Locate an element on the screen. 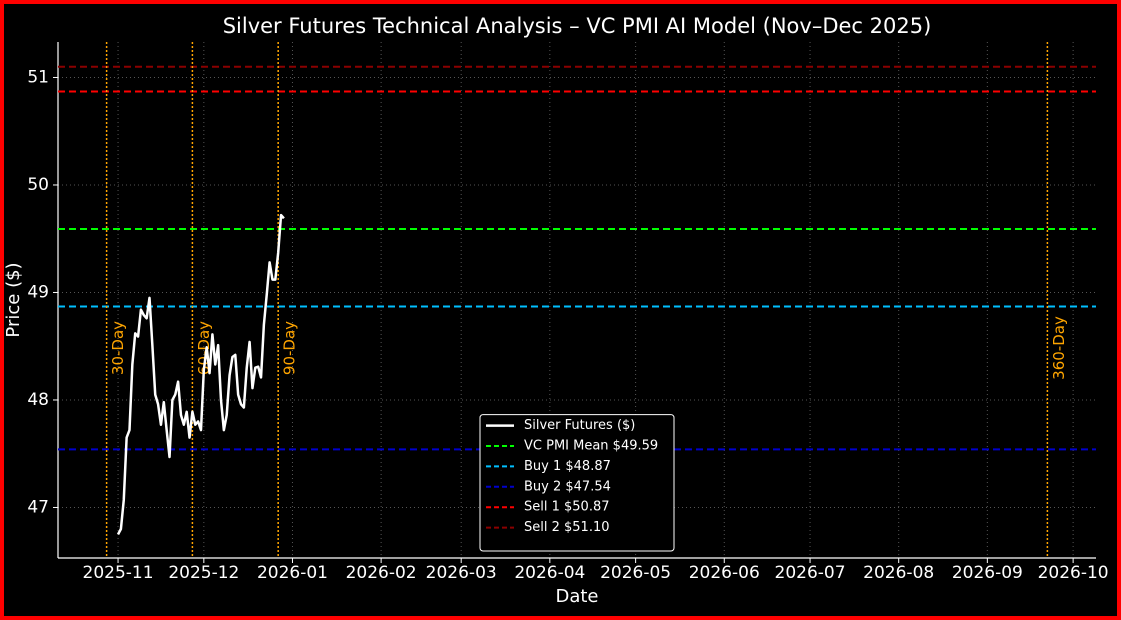 The image size is (1121, 620). y-tick-label: 49 is located at coordinates (38, 292).